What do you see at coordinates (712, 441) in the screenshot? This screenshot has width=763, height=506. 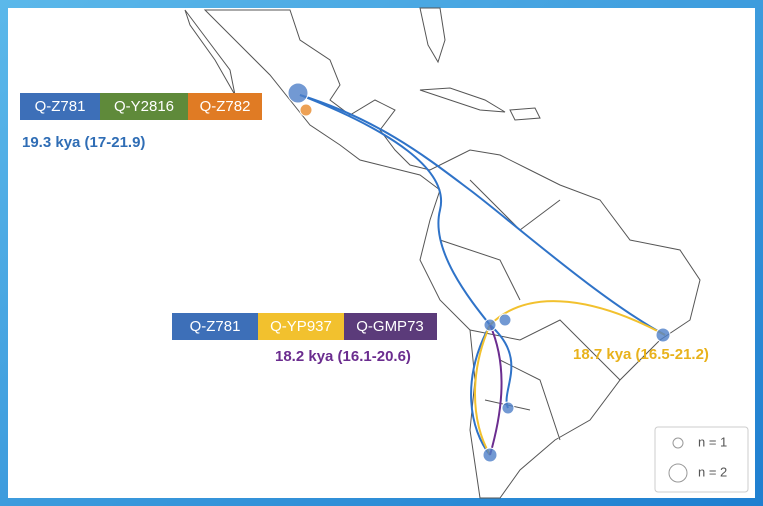 I see `legend-label: n = 1` at bounding box center [712, 441].